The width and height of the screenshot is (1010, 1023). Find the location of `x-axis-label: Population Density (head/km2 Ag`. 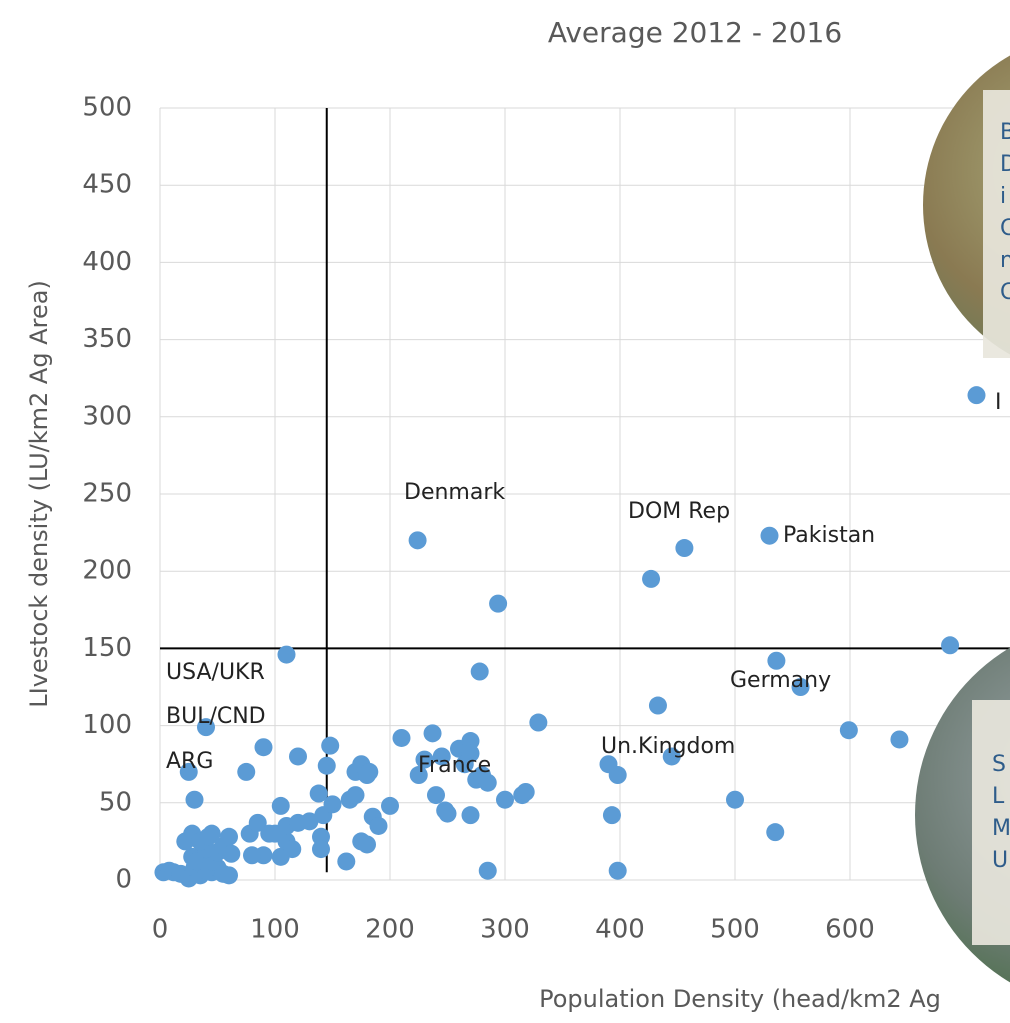

x-axis-label: Population Density (head/km2 Ag is located at coordinates (740, 999).